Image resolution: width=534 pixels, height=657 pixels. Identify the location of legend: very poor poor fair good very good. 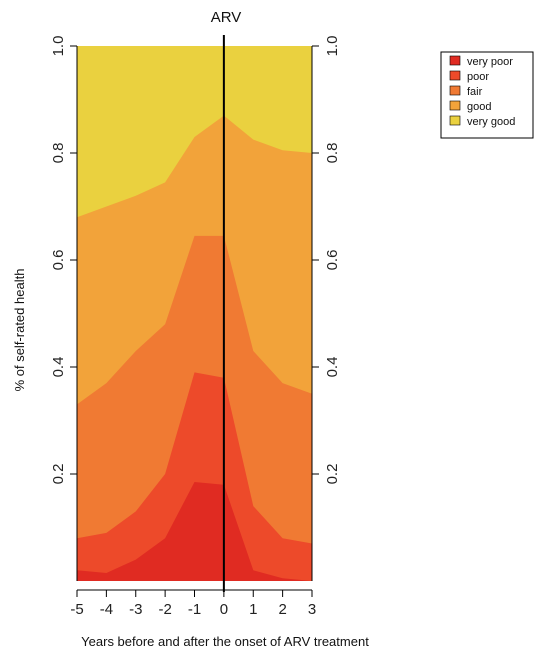
(487, 95).